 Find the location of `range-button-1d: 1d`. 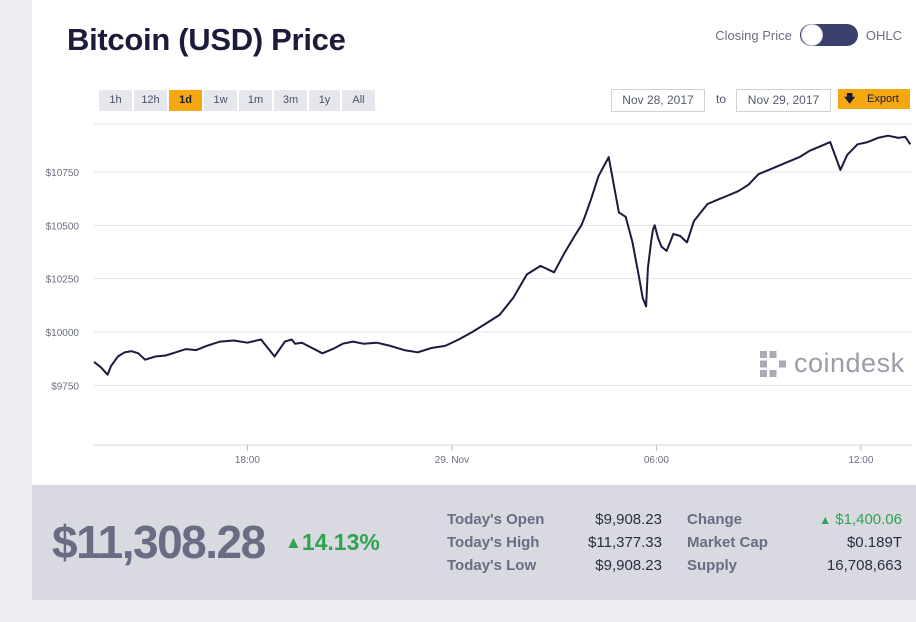

range-button-1d: 1d is located at coordinates (185, 100).